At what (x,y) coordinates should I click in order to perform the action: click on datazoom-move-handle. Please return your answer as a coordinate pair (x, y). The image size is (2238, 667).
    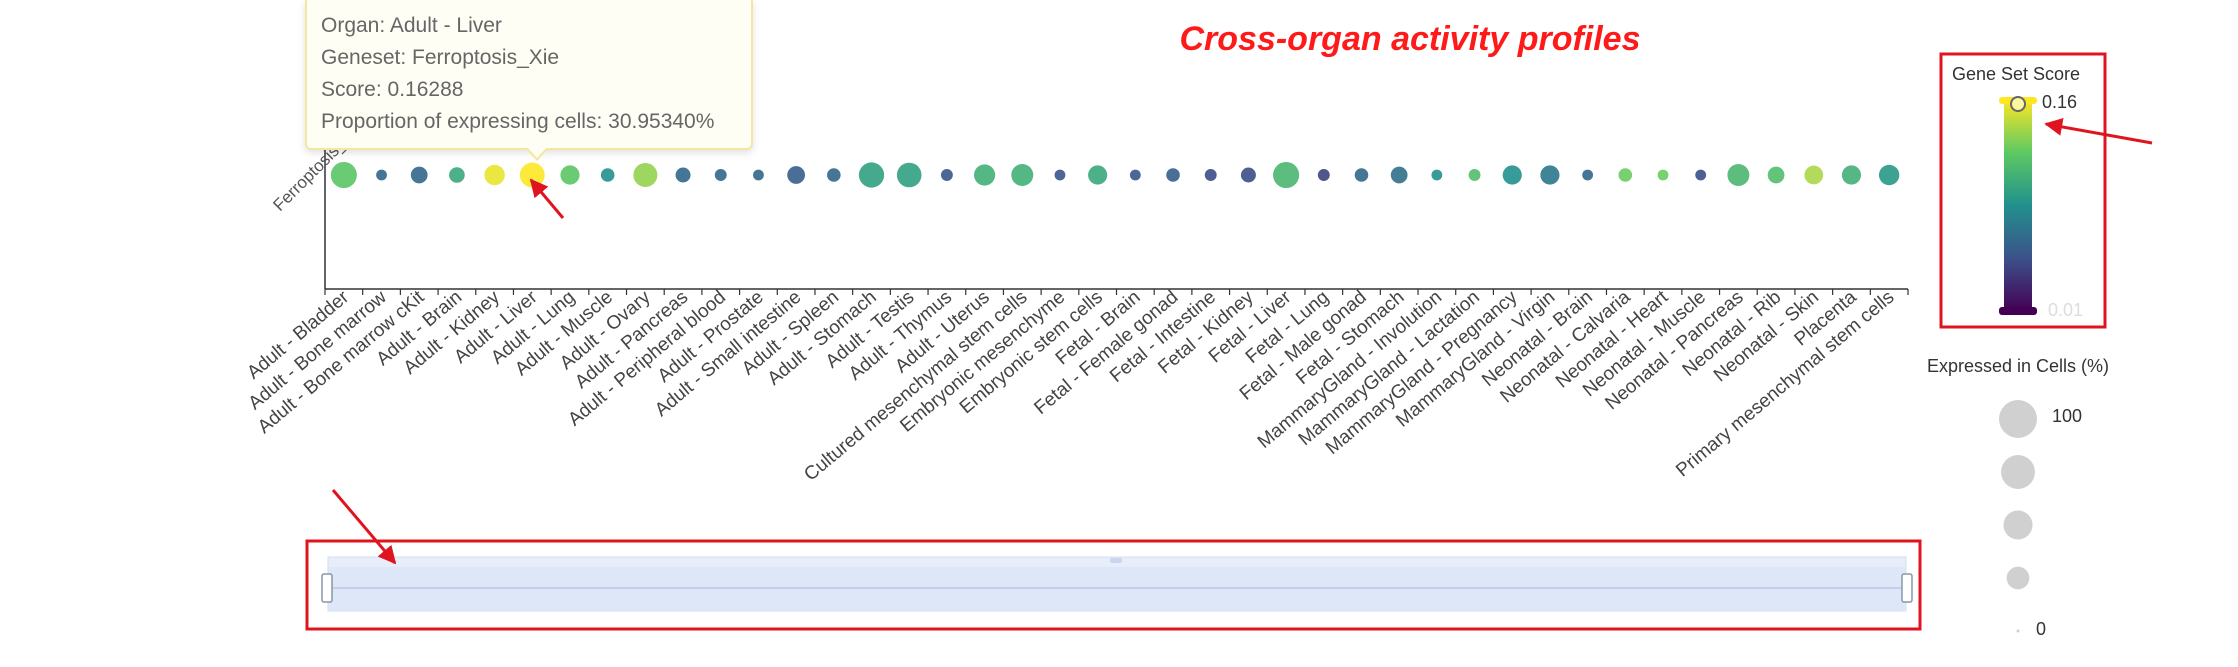
    Looking at the image, I should click on (1116, 560).